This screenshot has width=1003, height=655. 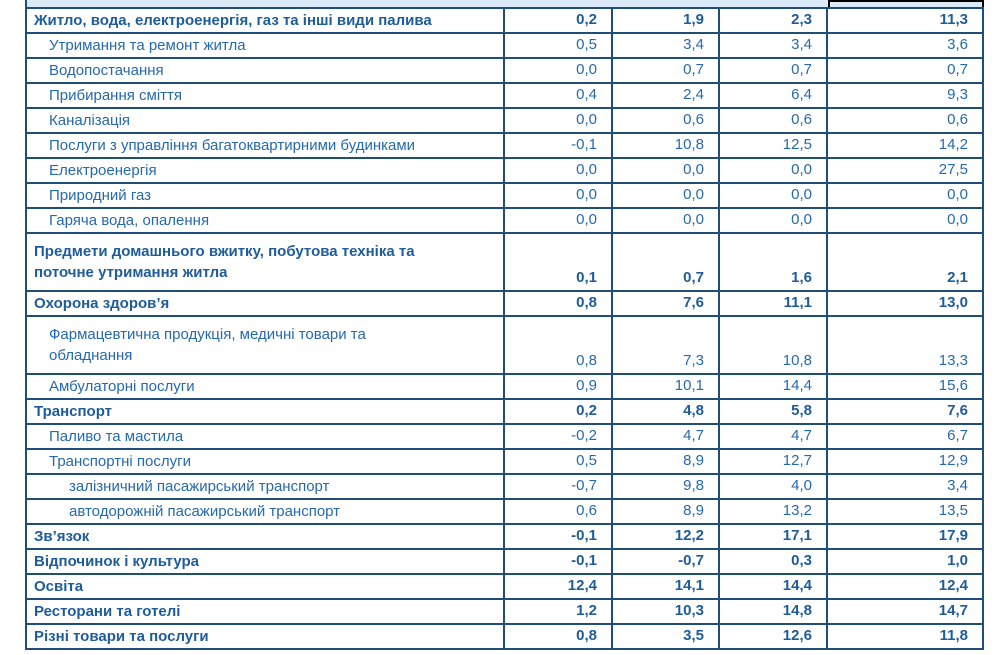 I want to click on value-cell: 11,8, so click(x=953, y=635).